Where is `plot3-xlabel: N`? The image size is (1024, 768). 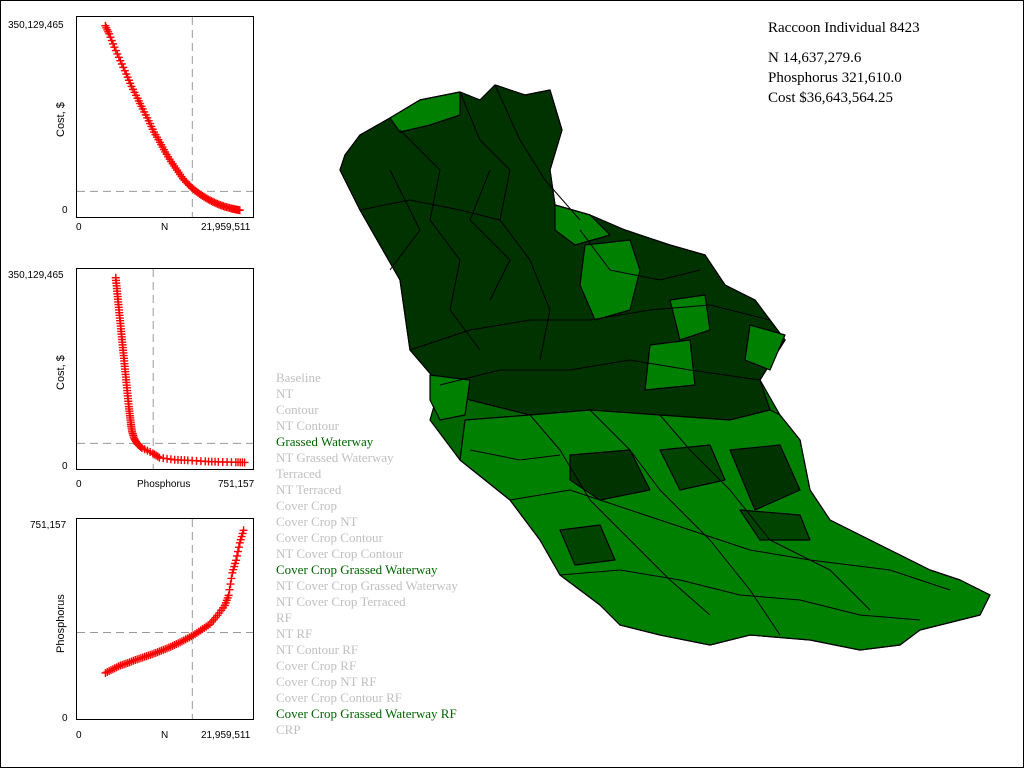 plot3-xlabel: N is located at coordinates (165, 735).